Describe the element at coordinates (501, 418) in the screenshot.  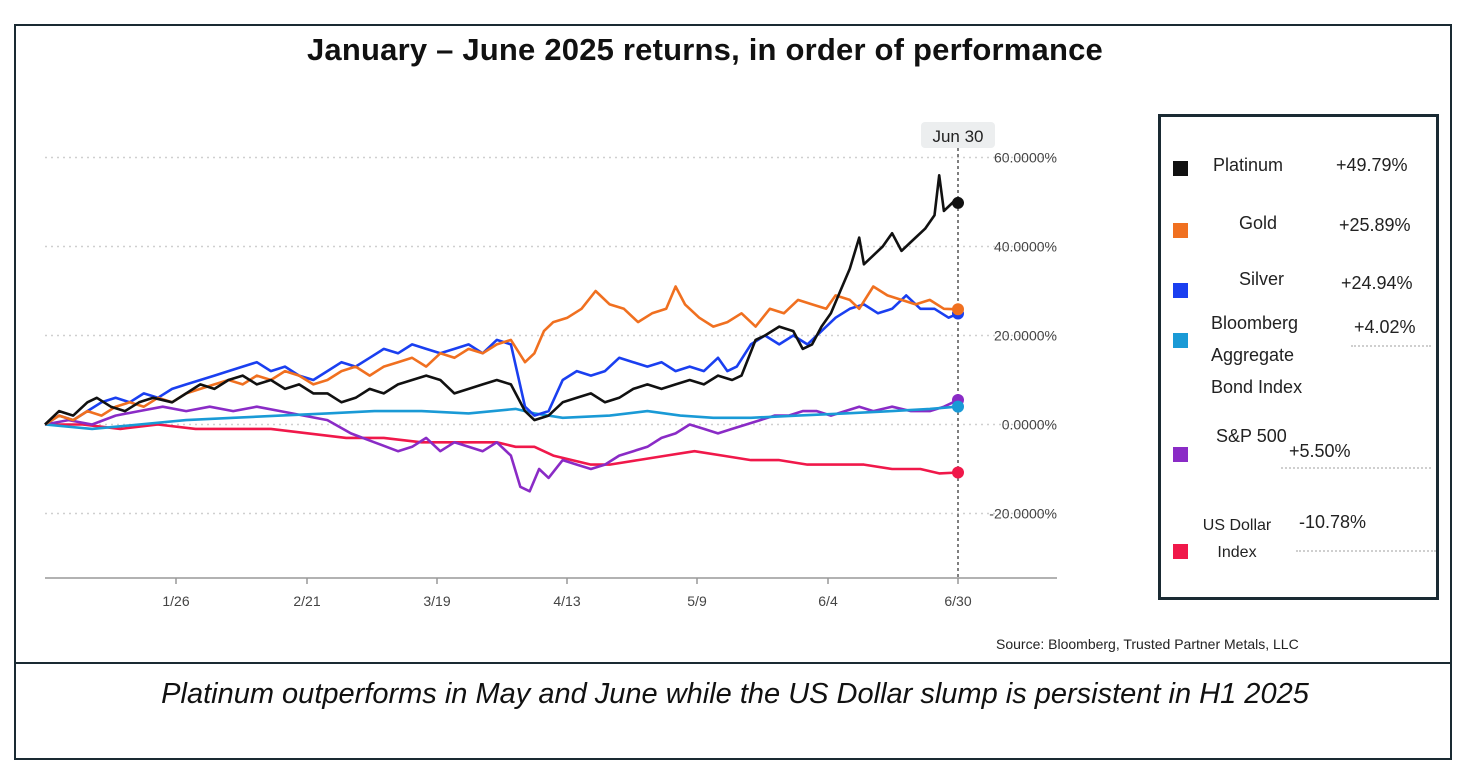
I see `series-line-bloomberg-aggregate-bond-index` at that location.